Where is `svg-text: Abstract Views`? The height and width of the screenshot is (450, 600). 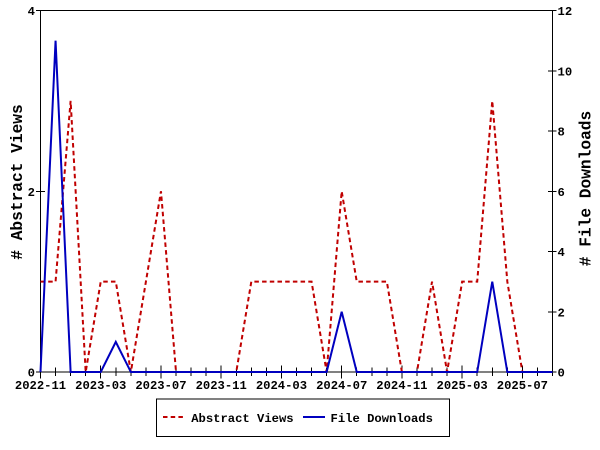
svg-text: Abstract Views is located at coordinates (242, 419).